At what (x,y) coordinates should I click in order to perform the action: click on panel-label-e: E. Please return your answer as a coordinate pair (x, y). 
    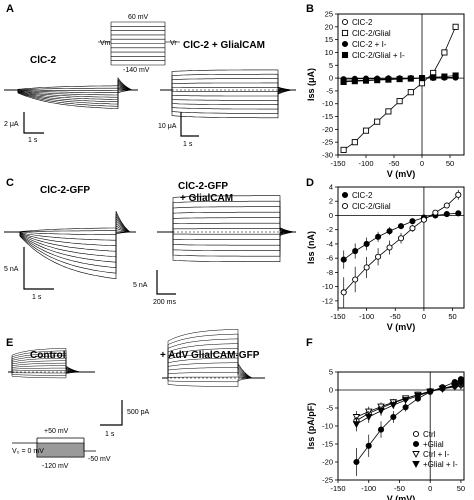
    Looking at the image, I should click on (9, 343).